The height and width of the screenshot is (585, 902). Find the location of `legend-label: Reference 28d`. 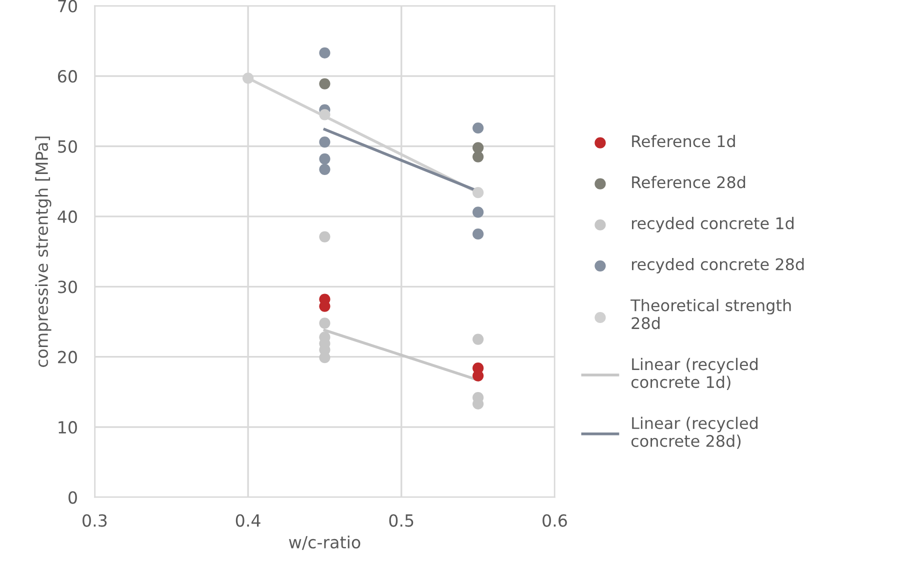

legend-label: Reference 28d is located at coordinates (689, 182).